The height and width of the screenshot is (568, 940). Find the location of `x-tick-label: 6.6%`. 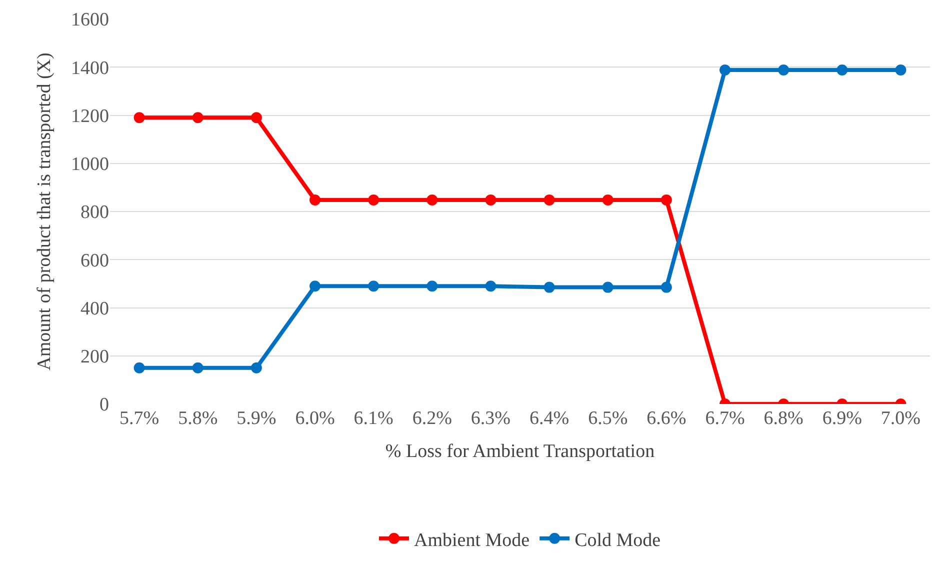

x-tick-label: 6.6% is located at coordinates (666, 418).